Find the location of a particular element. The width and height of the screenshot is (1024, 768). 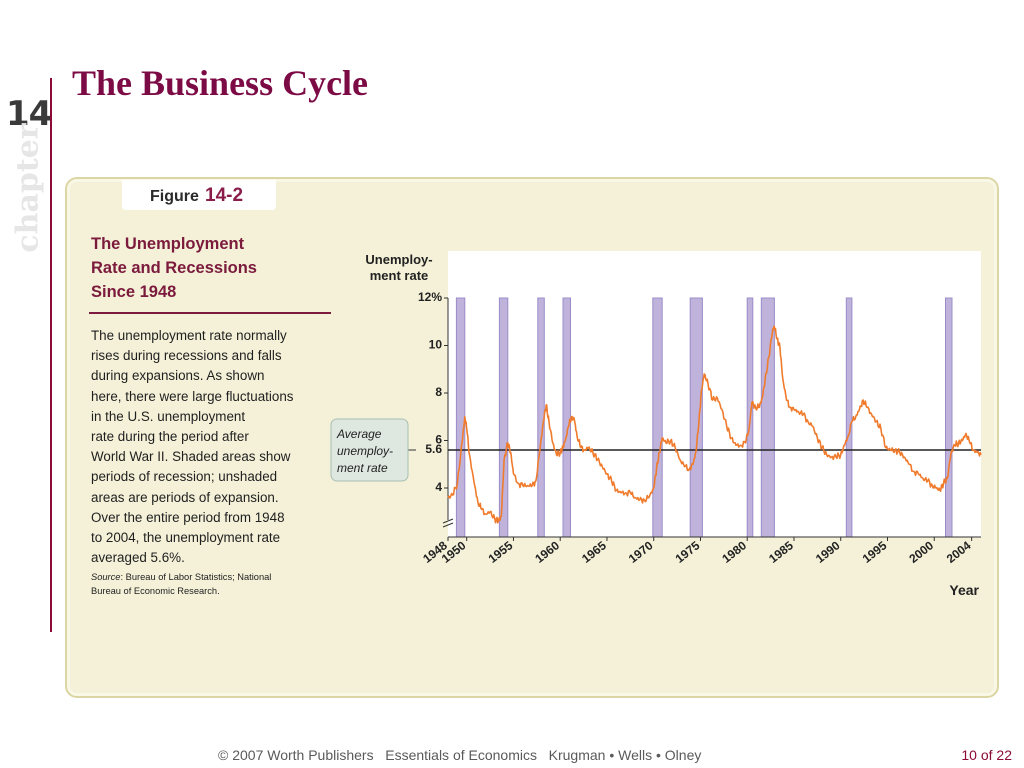

average-annotation-line: unemploy- is located at coordinates (365, 451).